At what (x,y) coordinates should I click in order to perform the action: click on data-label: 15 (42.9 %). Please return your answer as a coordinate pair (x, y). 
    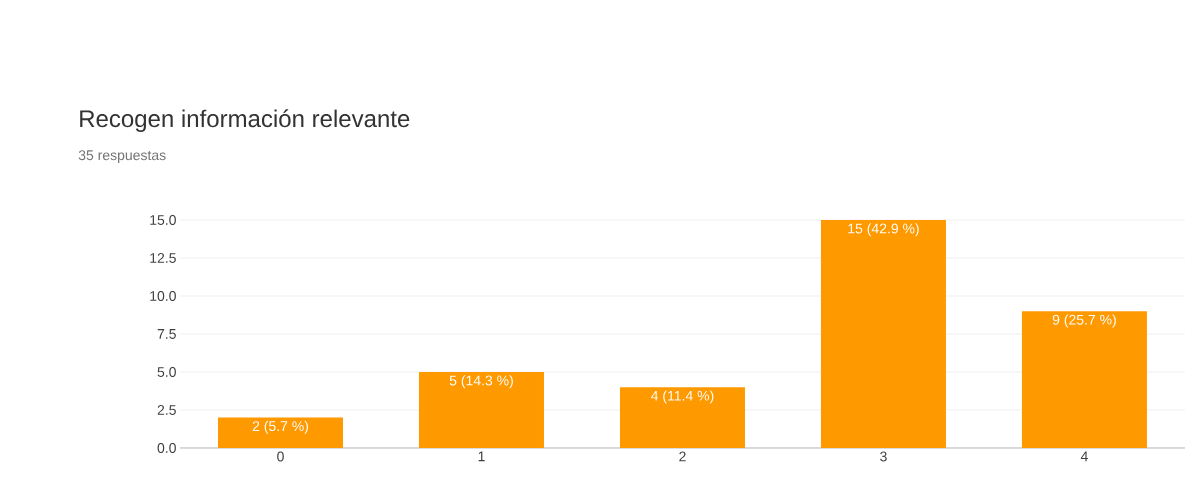
    Looking at the image, I should click on (883, 230).